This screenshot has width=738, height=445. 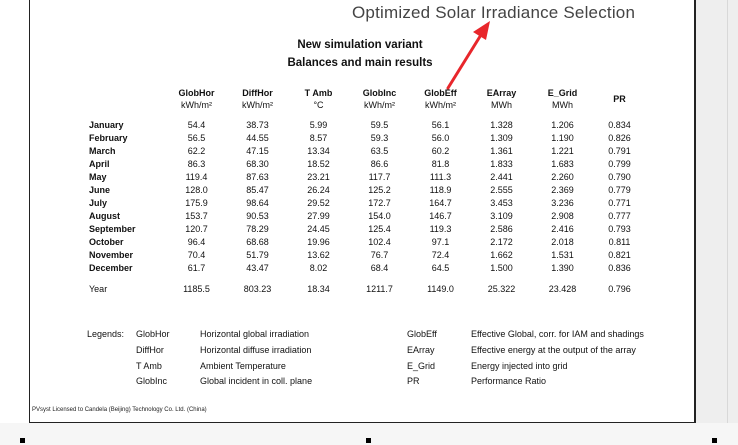 What do you see at coordinates (256, 381) in the screenshot?
I see `legend-description: Global incident in coll. plane` at bounding box center [256, 381].